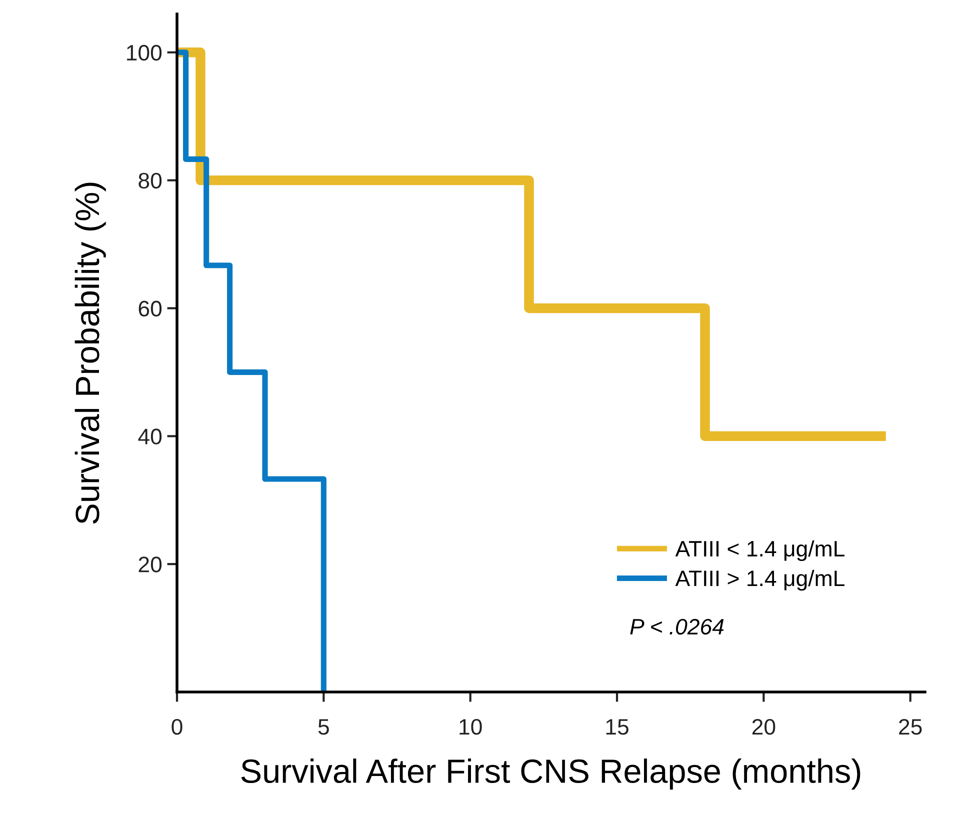 This screenshot has height=816, width=954. Describe the element at coordinates (90, 353) in the screenshot. I see `y-axis-title: Survival Probability (%)` at that location.